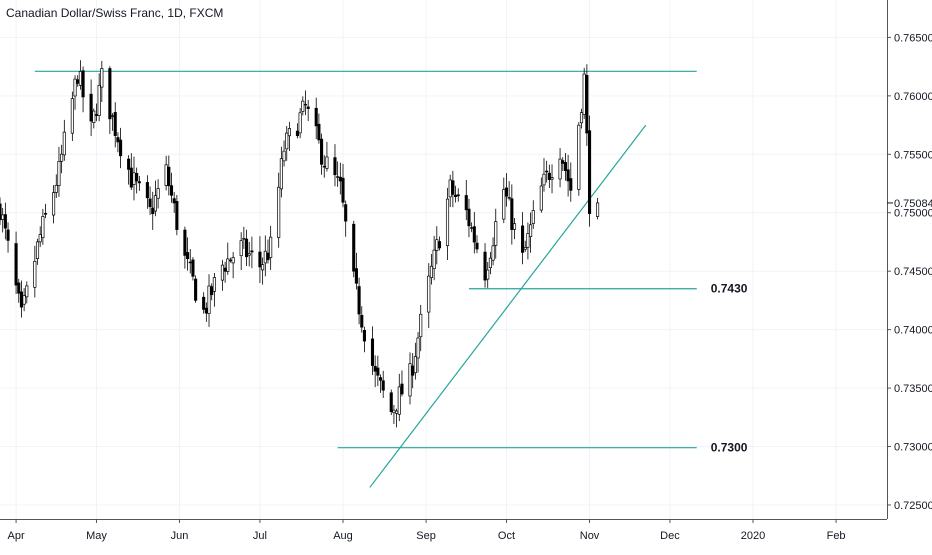 The width and height of the screenshot is (932, 555). I want to click on y-tick-label: 0.73500, so click(913, 389).